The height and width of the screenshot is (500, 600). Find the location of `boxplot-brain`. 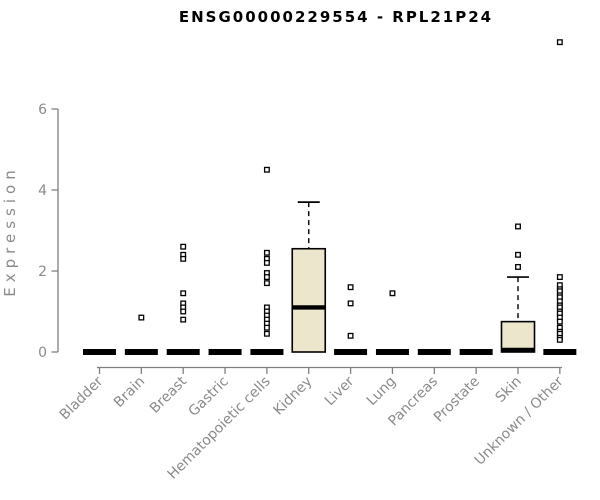

boxplot-brain is located at coordinates (141, 334).